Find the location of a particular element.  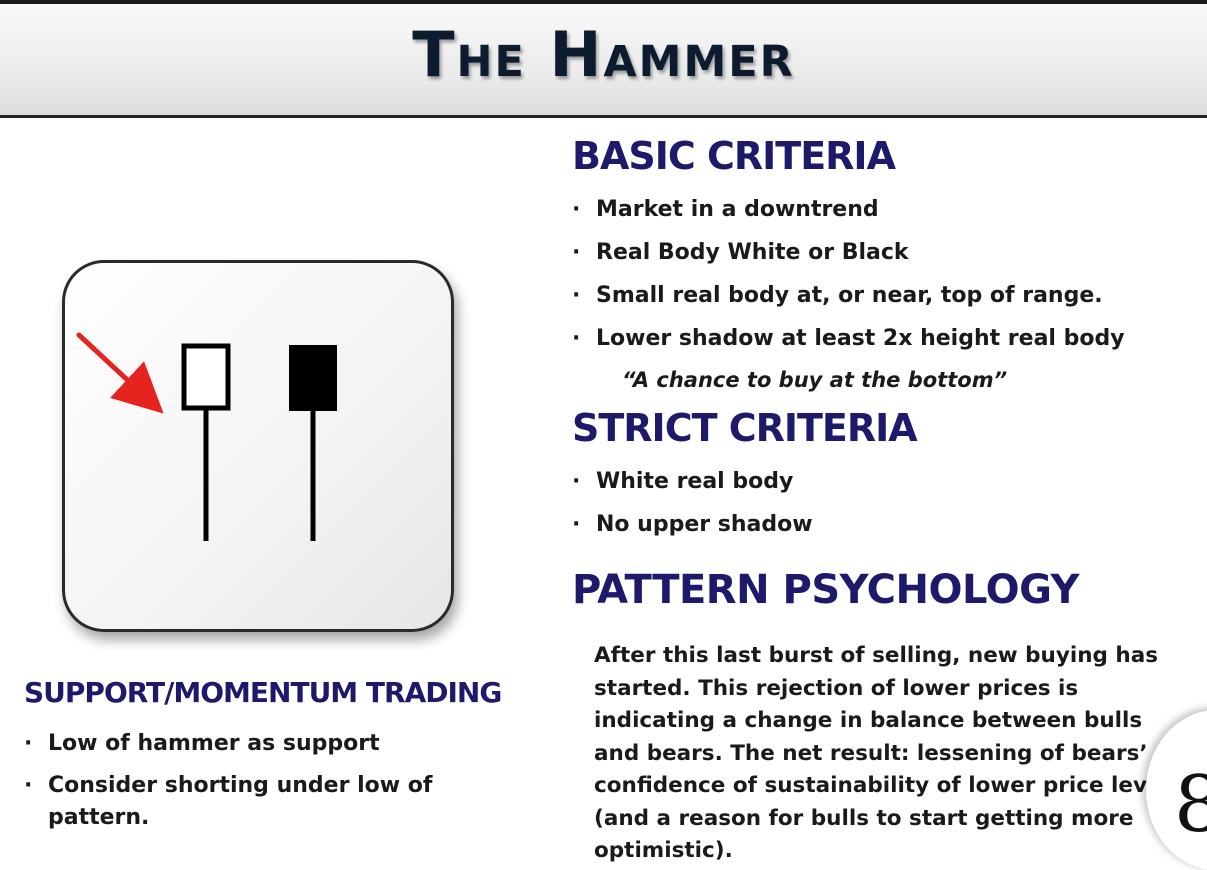

pattern-psychology-heading: PATTERN PSYCHOLOGY is located at coordinates (826, 590).